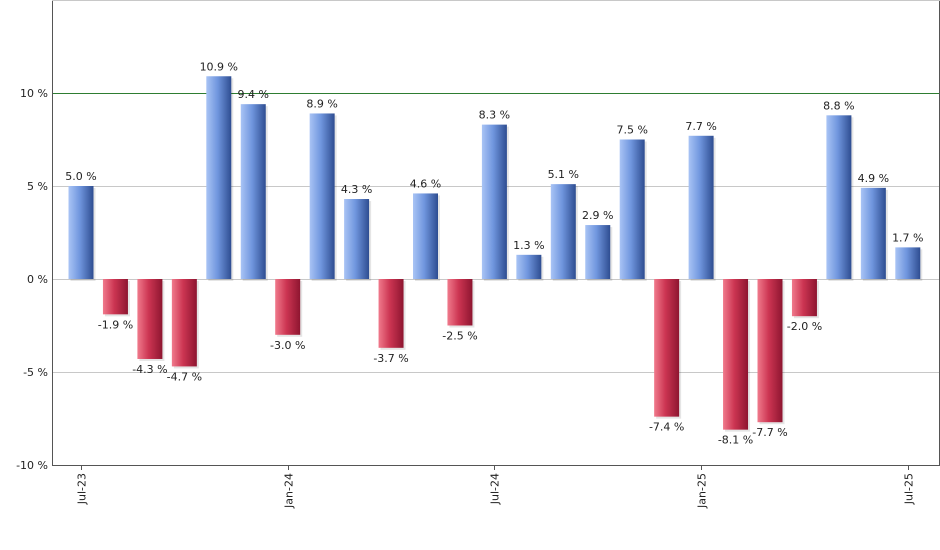  Describe the element at coordinates (597, 215) in the screenshot. I see `data-label: 2.9 %` at that location.